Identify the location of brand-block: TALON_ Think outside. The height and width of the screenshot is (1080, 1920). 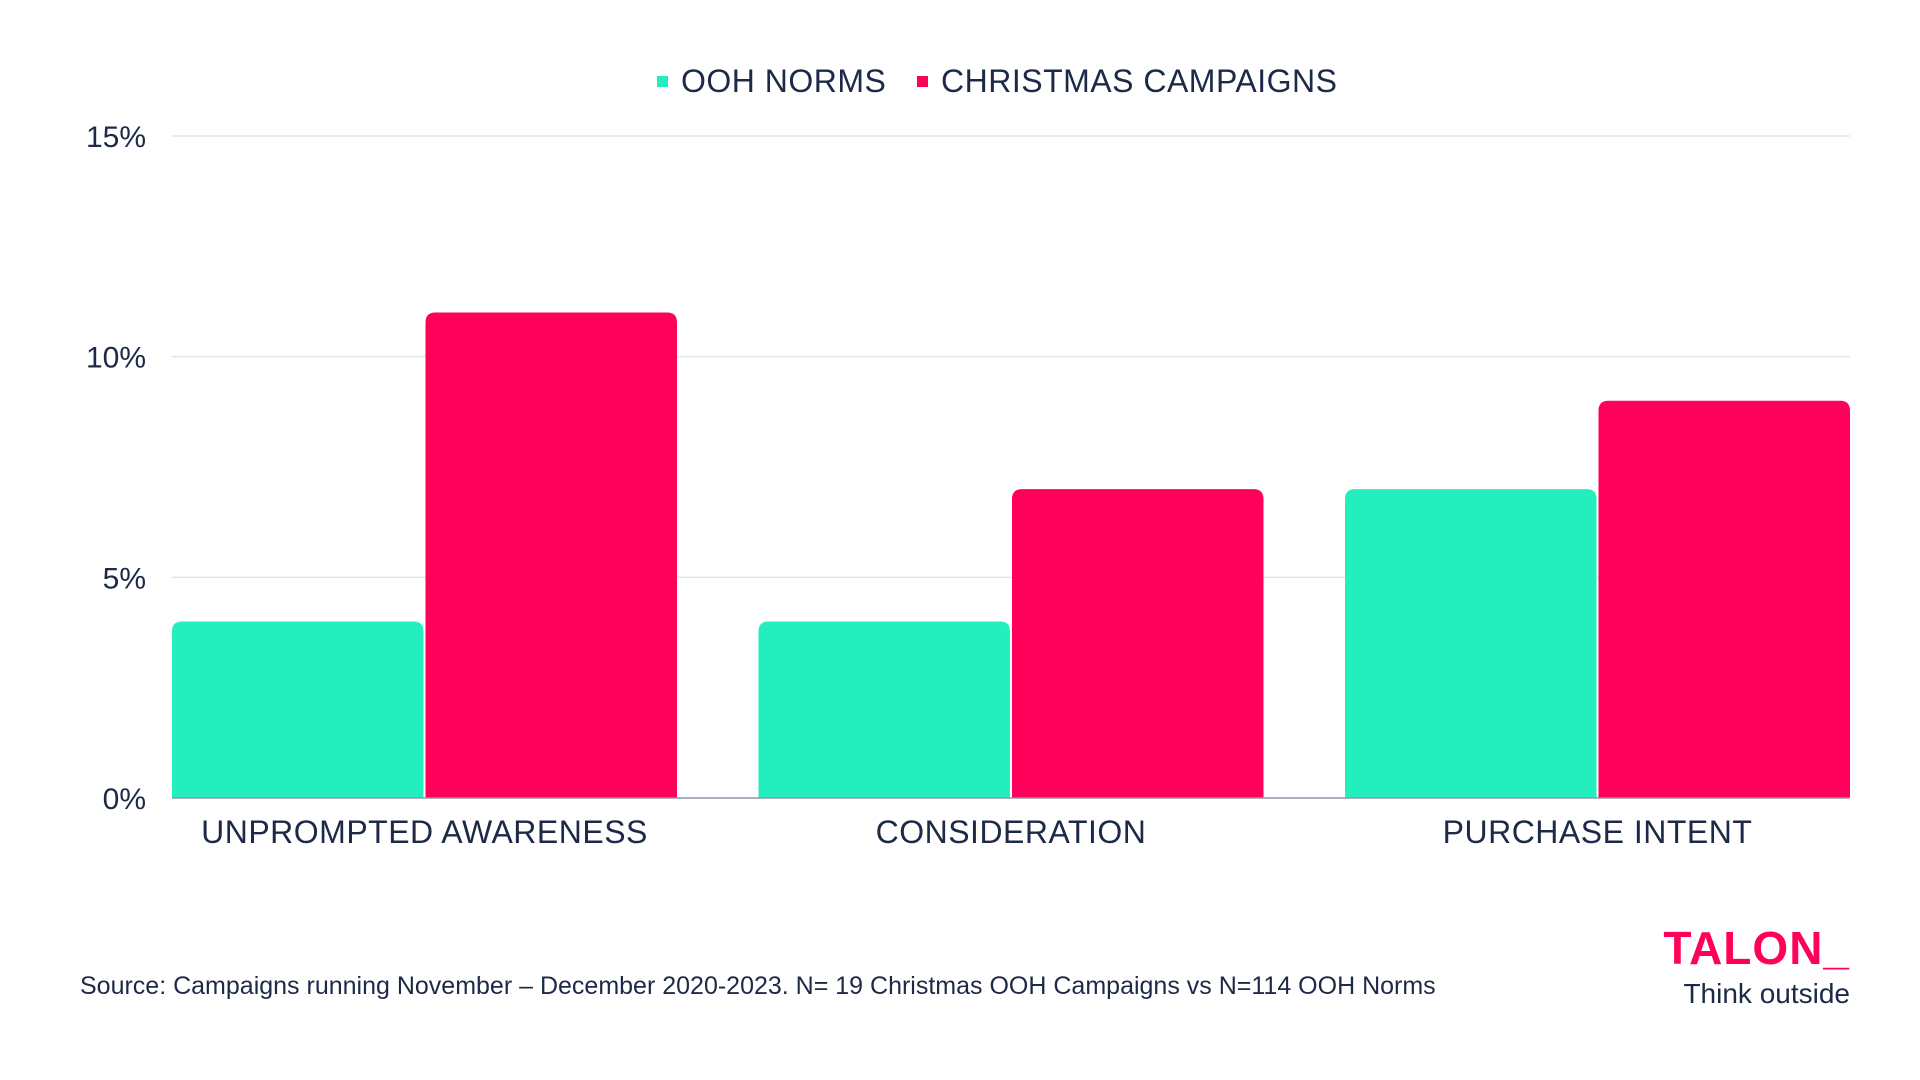
(1756, 968).